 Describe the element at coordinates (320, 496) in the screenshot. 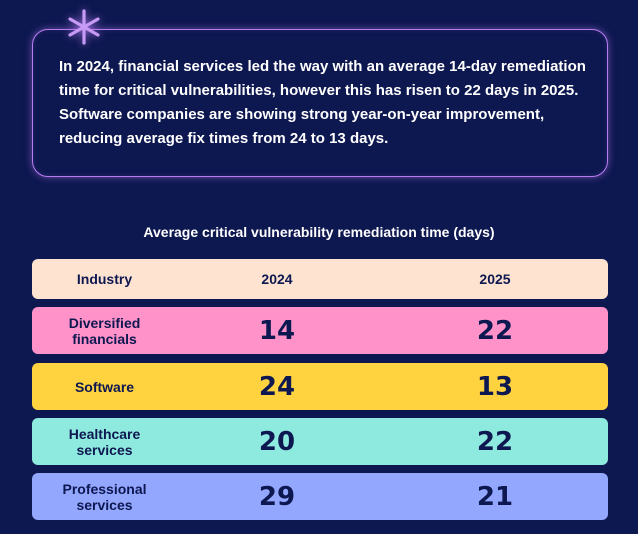

I see `table-row: Professional services 29 21` at that location.